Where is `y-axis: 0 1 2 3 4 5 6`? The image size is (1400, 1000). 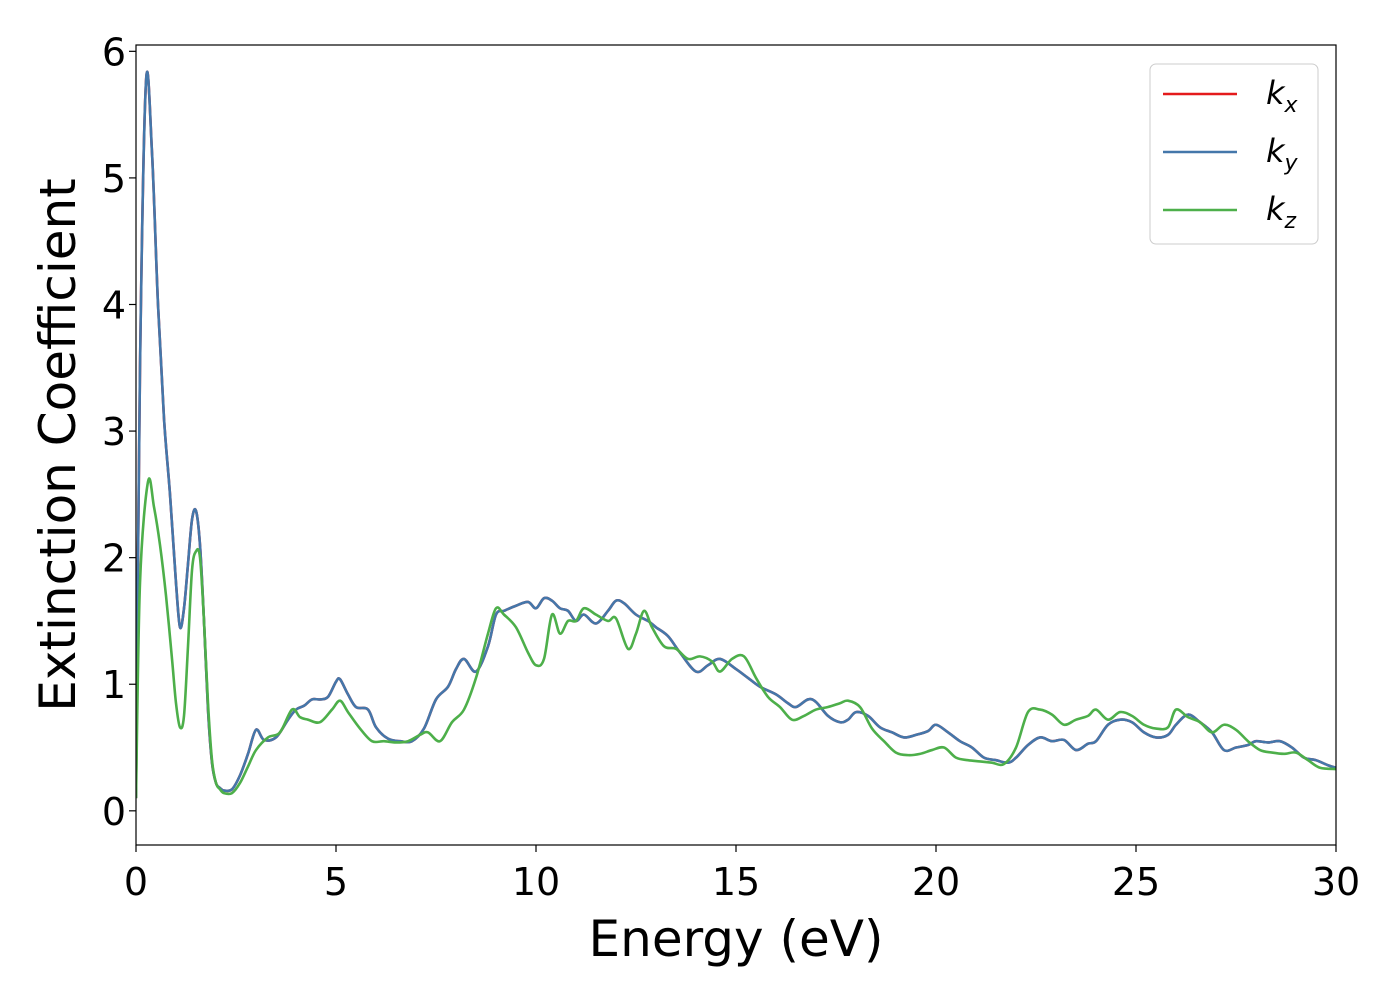
y-axis: 0 1 2 3 4 5 6 is located at coordinates (119, 432).